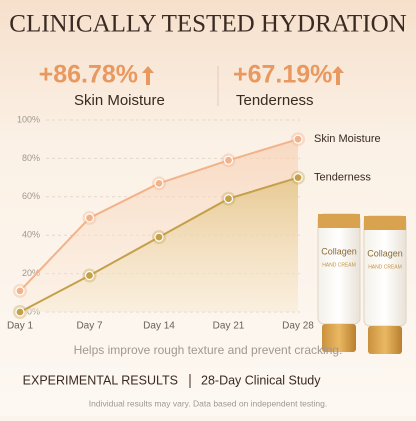  Describe the element at coordinates (362, 283) in the screenshot. I see `product: Collagen HAND CREAM Collagen HAND CREAM` at that location.